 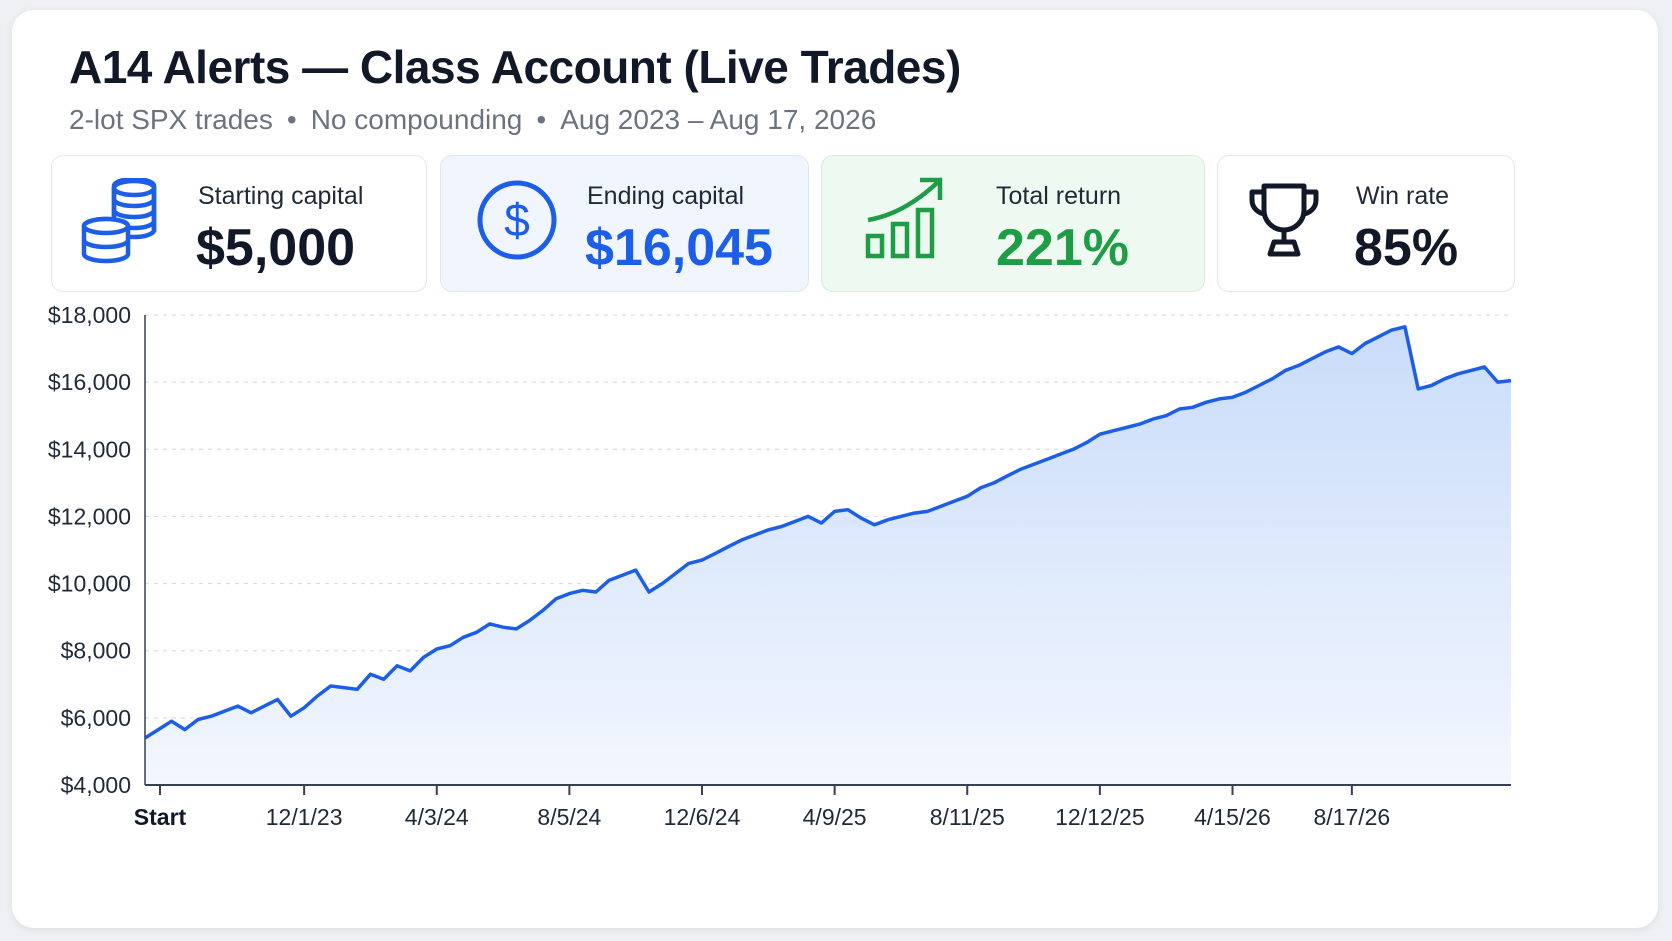 What do you see at coordinates (1406, 248) in the screenshot?
I see `stat-value: 85%` at bounding box center [1406, 248].